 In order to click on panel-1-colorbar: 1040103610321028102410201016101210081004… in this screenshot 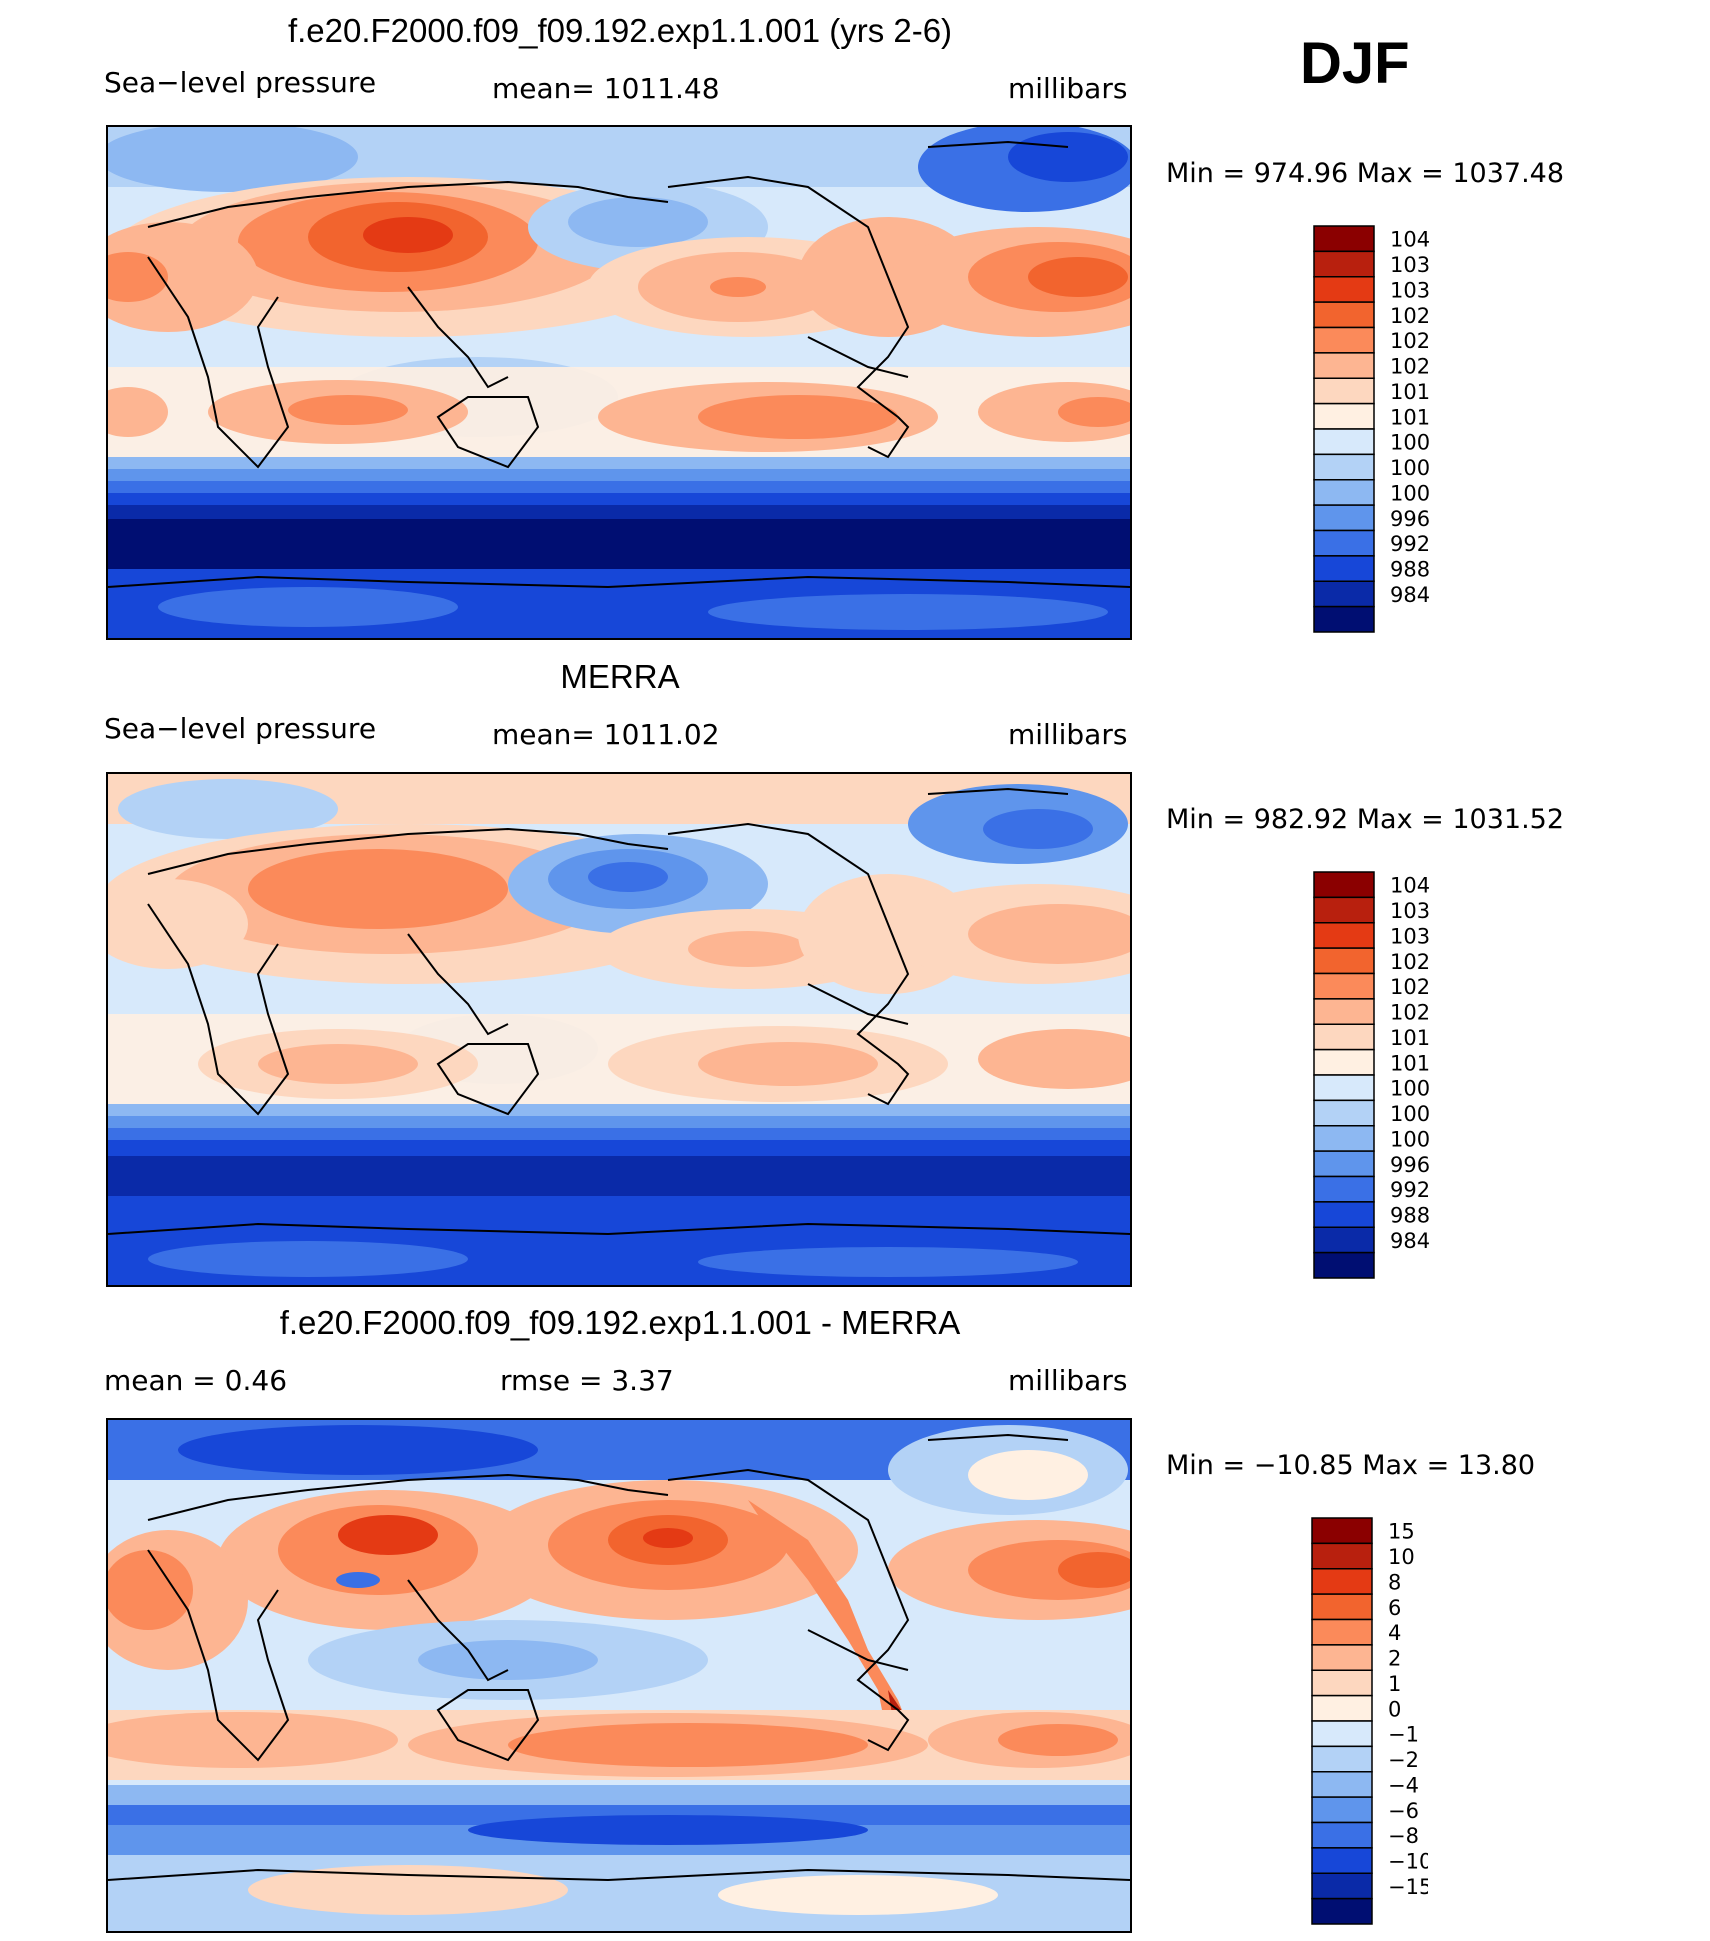, I will do `click(1376, 431)`.